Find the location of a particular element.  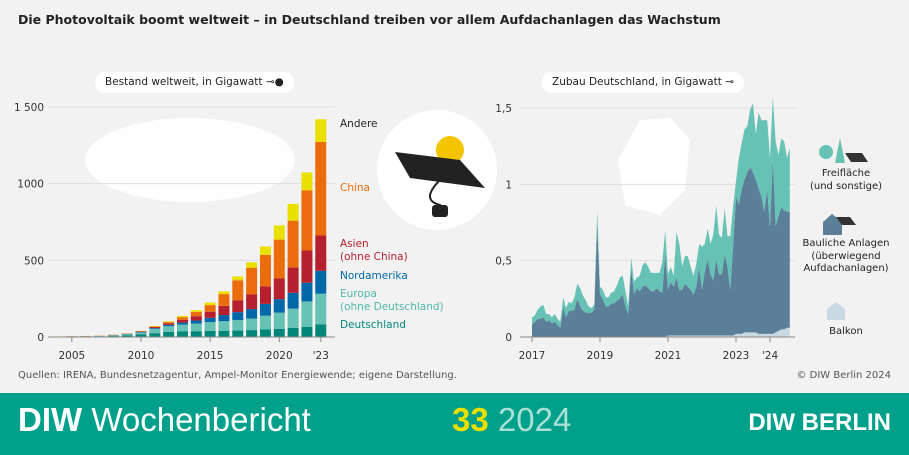

x-tick-label: 2020 is located at coordinates (279, 356).